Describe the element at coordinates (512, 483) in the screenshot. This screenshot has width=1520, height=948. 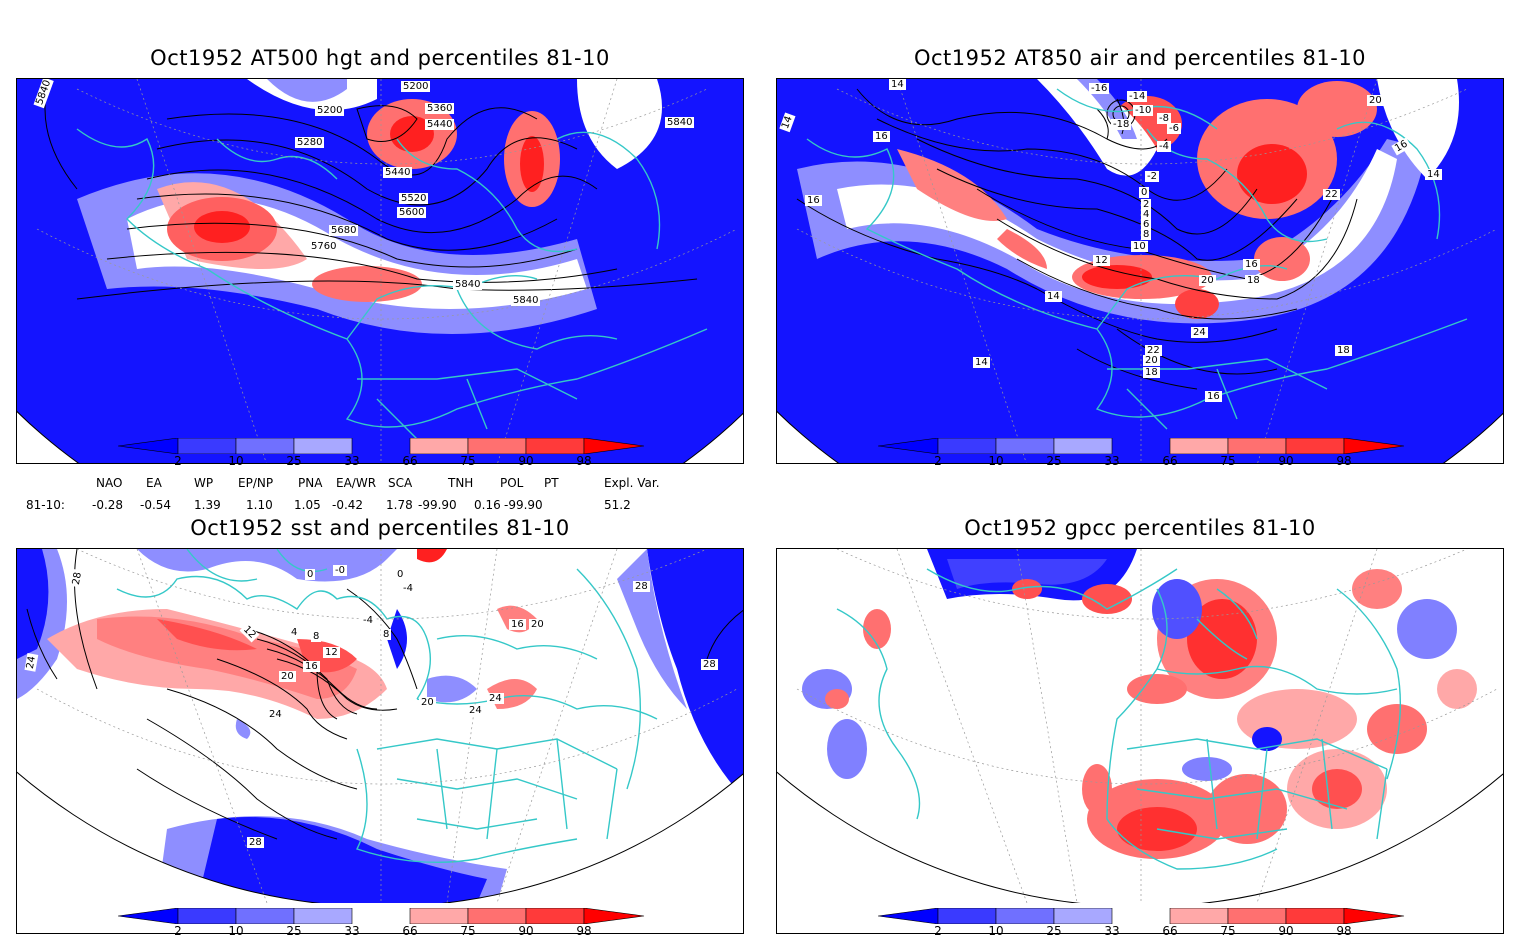
I see `tele-header: POL` at that location.